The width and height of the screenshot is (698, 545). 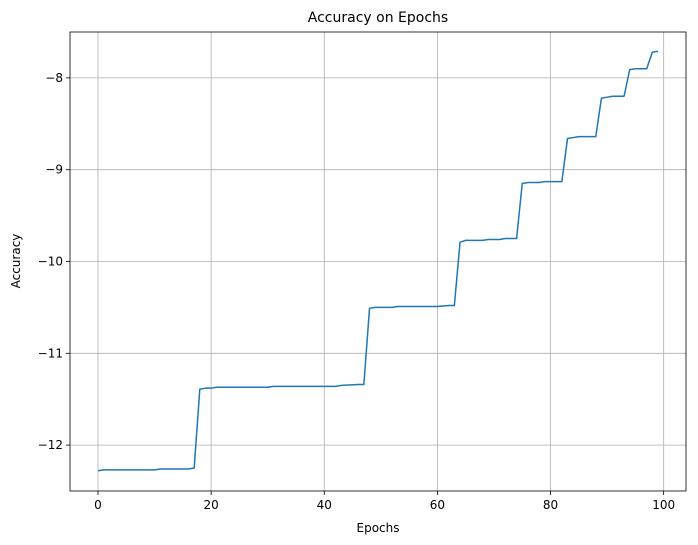 What do you see at coordinates (663, 505) in the screenshot?
I see `x-tick-label: 100` at bounding box center [663, 505].